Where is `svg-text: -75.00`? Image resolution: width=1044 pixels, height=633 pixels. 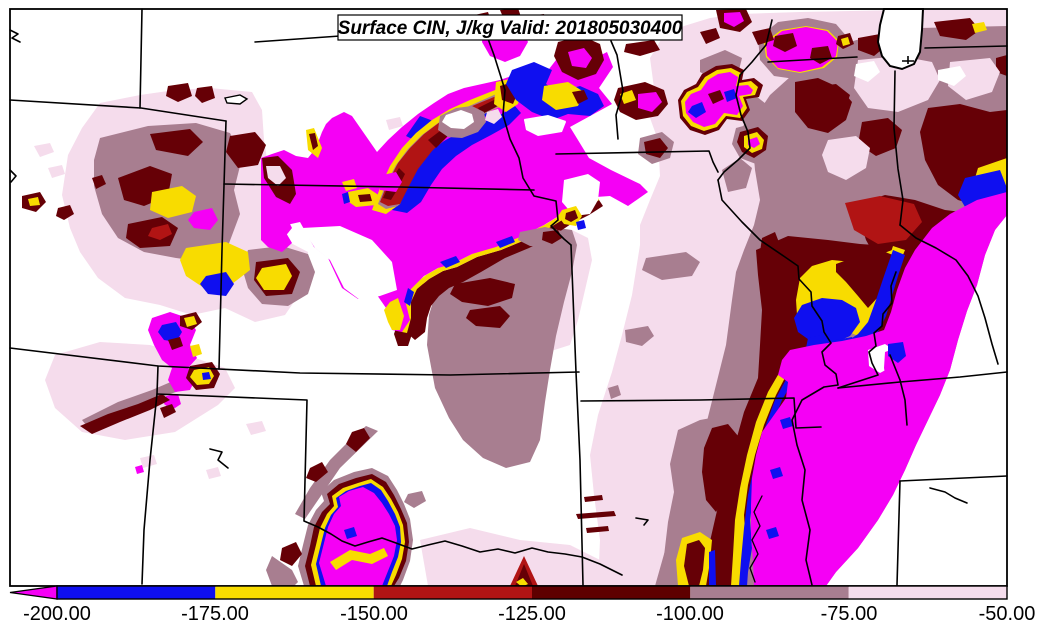 svg-text: -75.00 is located at coordinates (849, 614).